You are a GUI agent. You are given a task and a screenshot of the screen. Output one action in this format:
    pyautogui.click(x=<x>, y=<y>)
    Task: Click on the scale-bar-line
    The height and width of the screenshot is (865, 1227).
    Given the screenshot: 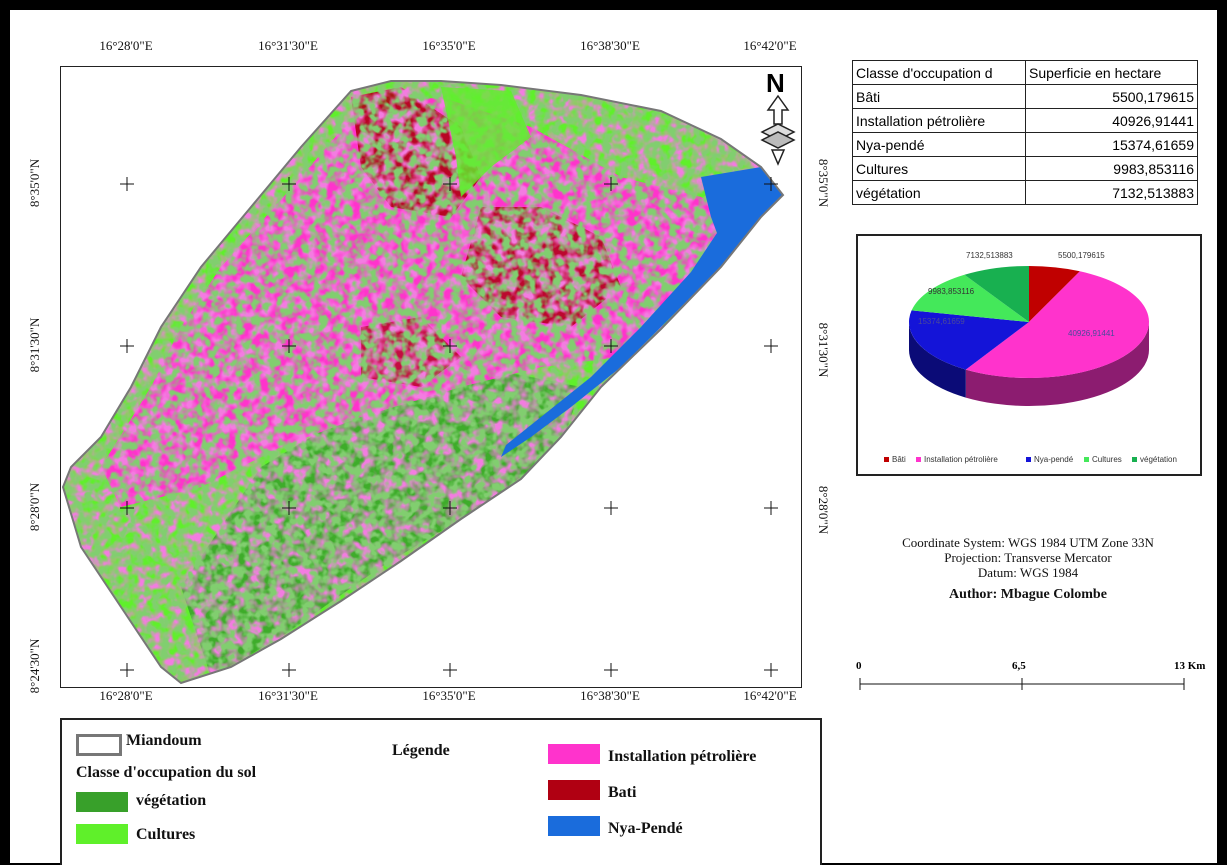 What is the action you would take?
    pyautogui.click(x=1022, y=684)
    